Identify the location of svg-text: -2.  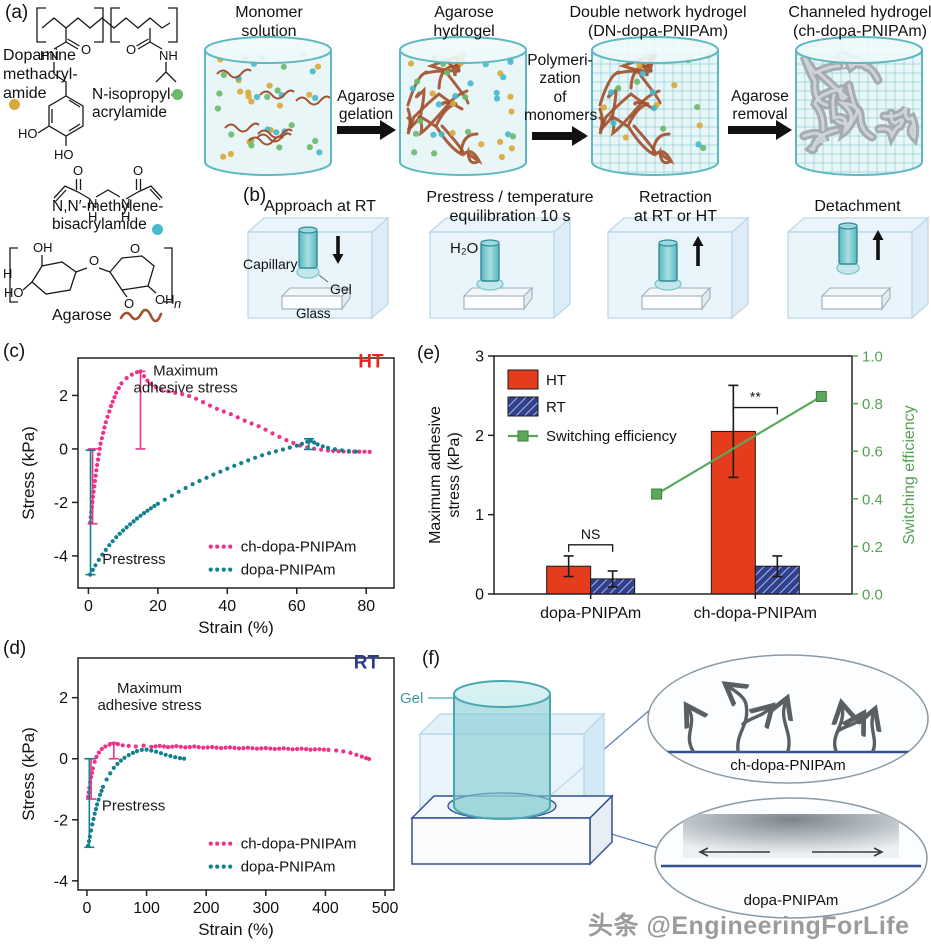
(61, 820).